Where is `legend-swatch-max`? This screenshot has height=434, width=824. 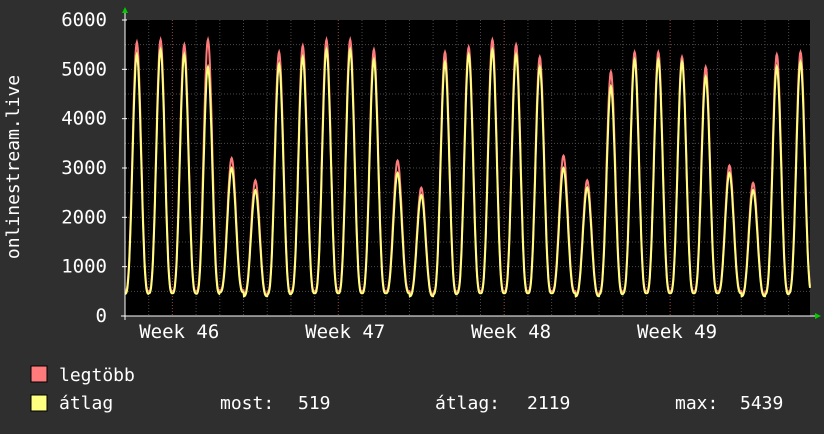 legend-swatch-max is located at coordinates (39, 374).